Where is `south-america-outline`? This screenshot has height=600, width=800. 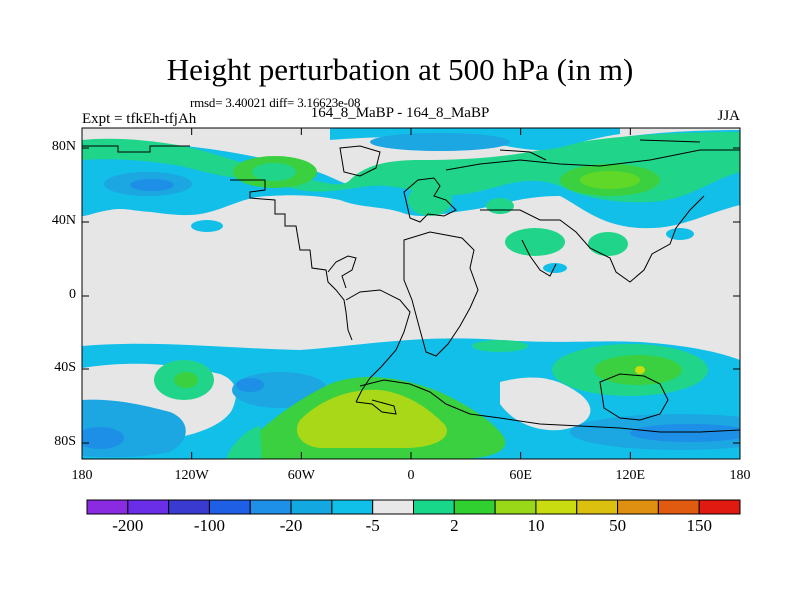
south-america-outline is located at coordinates (378, 346).